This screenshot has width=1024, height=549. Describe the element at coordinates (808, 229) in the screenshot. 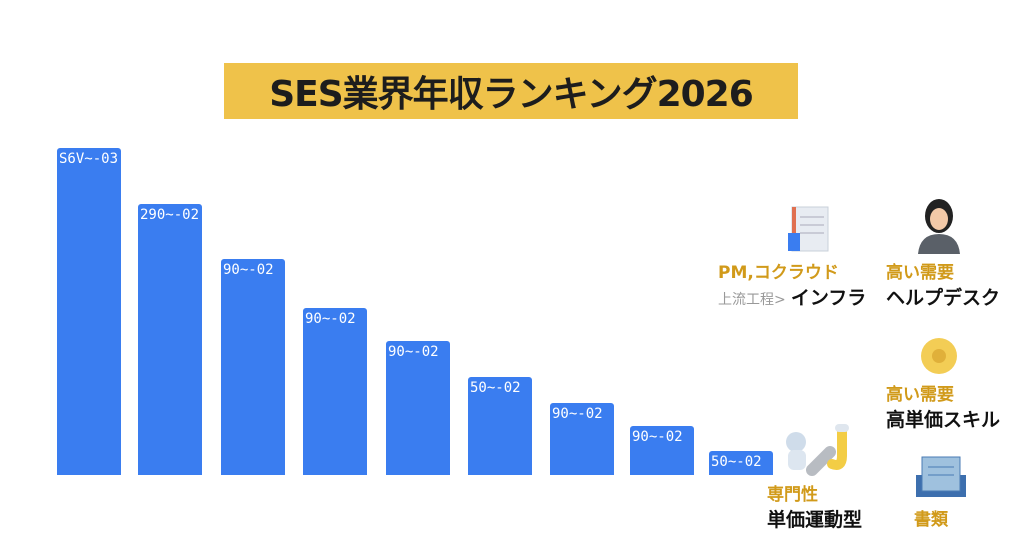

I see `document-icon` at that location.